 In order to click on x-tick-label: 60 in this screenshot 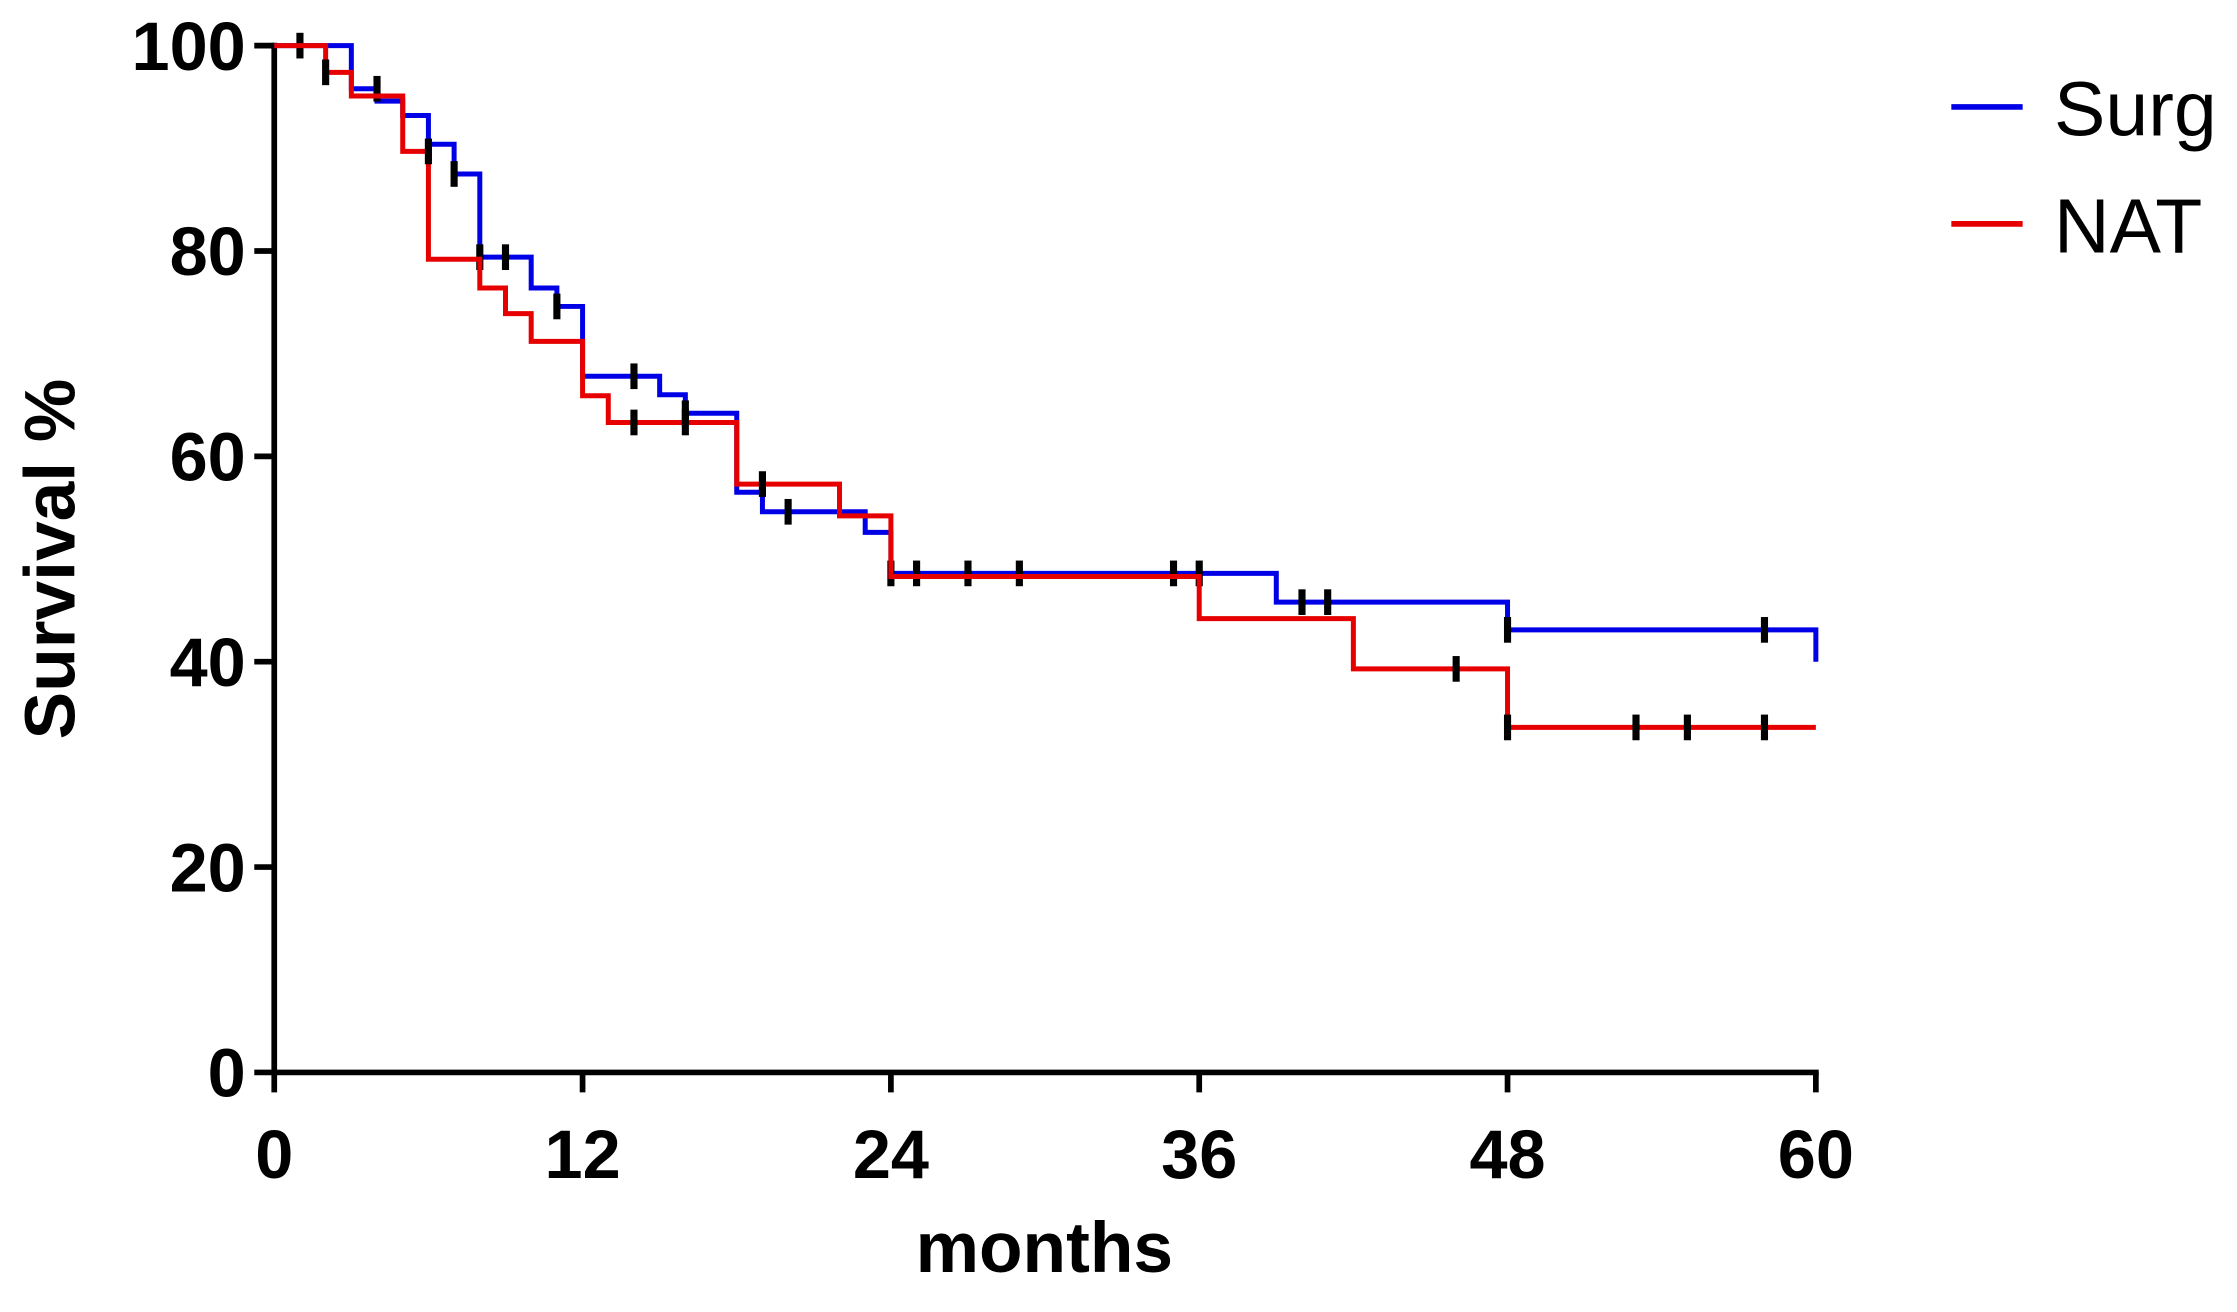, I will do `click(1816, 1154)`.